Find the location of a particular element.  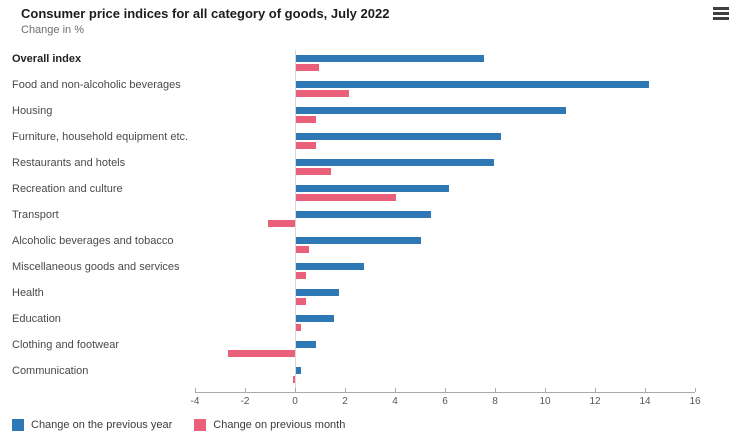

x-axis-tick-label: 16 is located at coordinates (695, 401).